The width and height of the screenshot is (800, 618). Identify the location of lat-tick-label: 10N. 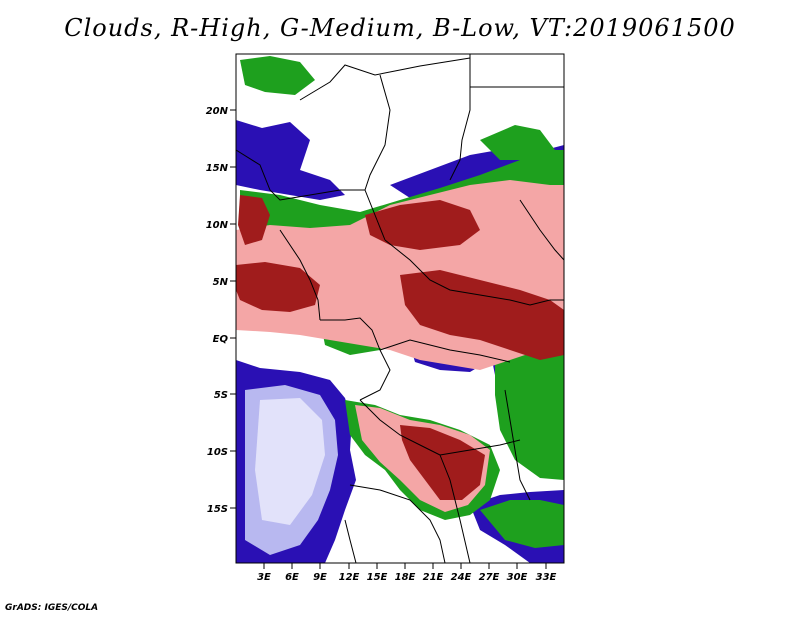
(217, 225).